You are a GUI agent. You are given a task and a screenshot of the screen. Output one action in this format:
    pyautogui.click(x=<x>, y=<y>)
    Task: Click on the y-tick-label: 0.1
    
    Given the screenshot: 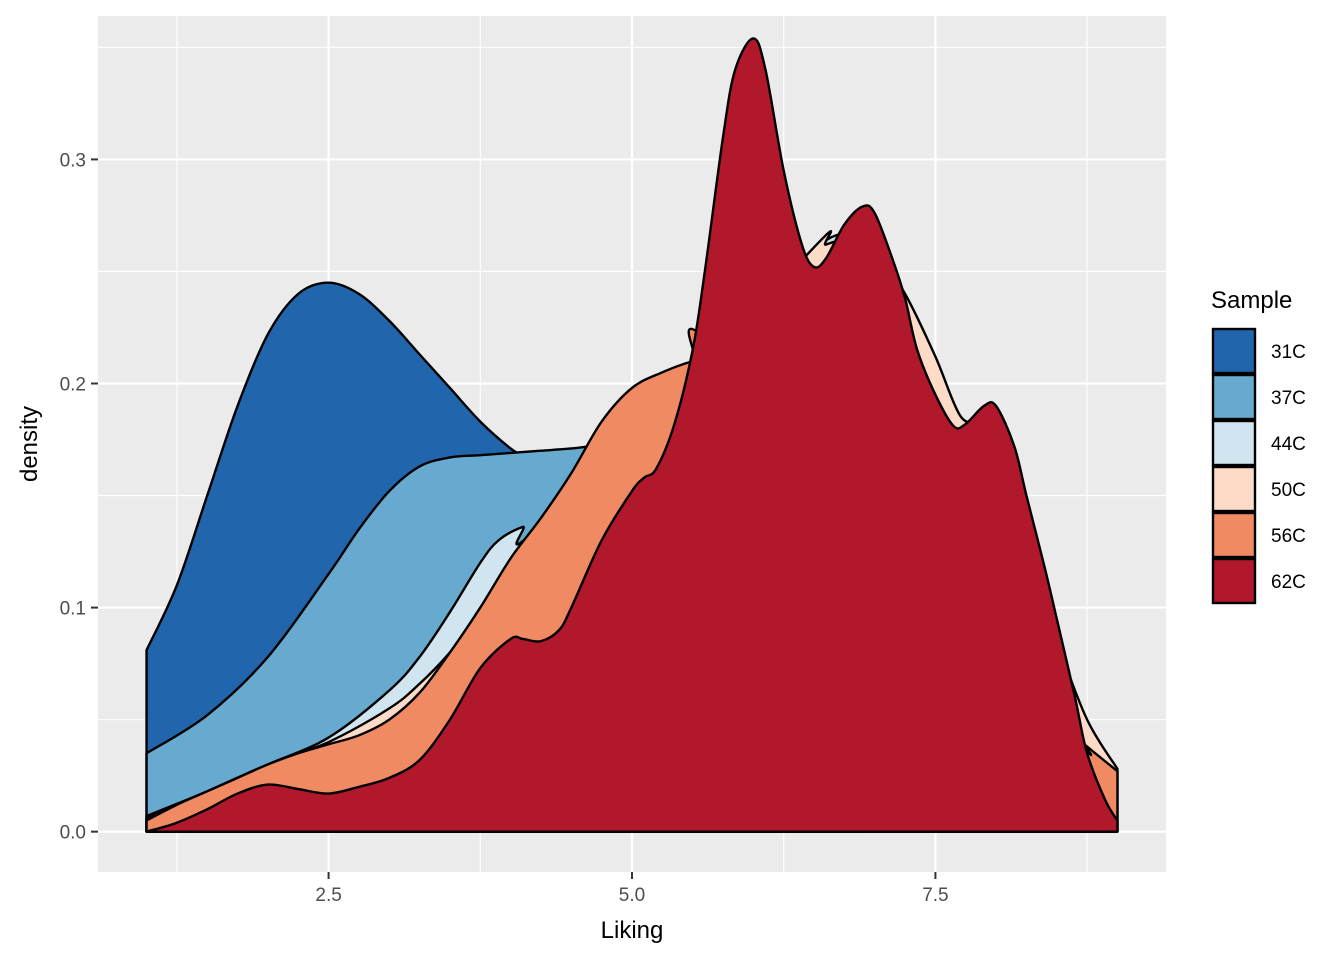 What is the action you would take?
    pyautogui.click(x=73, y=609)
    